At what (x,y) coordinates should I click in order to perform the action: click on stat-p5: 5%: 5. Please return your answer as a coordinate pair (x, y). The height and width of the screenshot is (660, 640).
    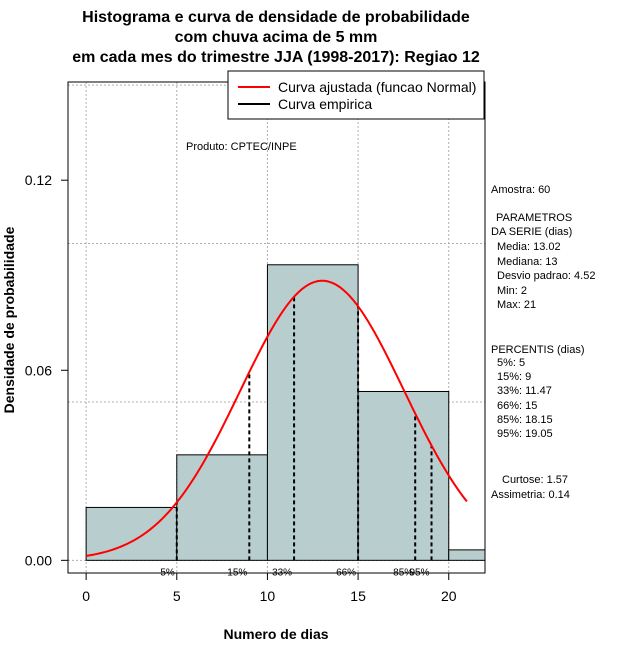
    Looking at the image, I should click on (511, 363).